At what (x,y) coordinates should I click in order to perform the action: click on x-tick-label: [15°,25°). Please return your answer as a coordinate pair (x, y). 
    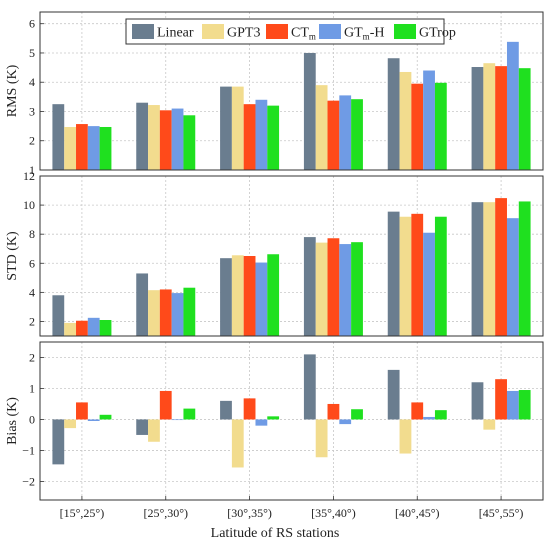
    Looking at the image, I should click on (82, 513).